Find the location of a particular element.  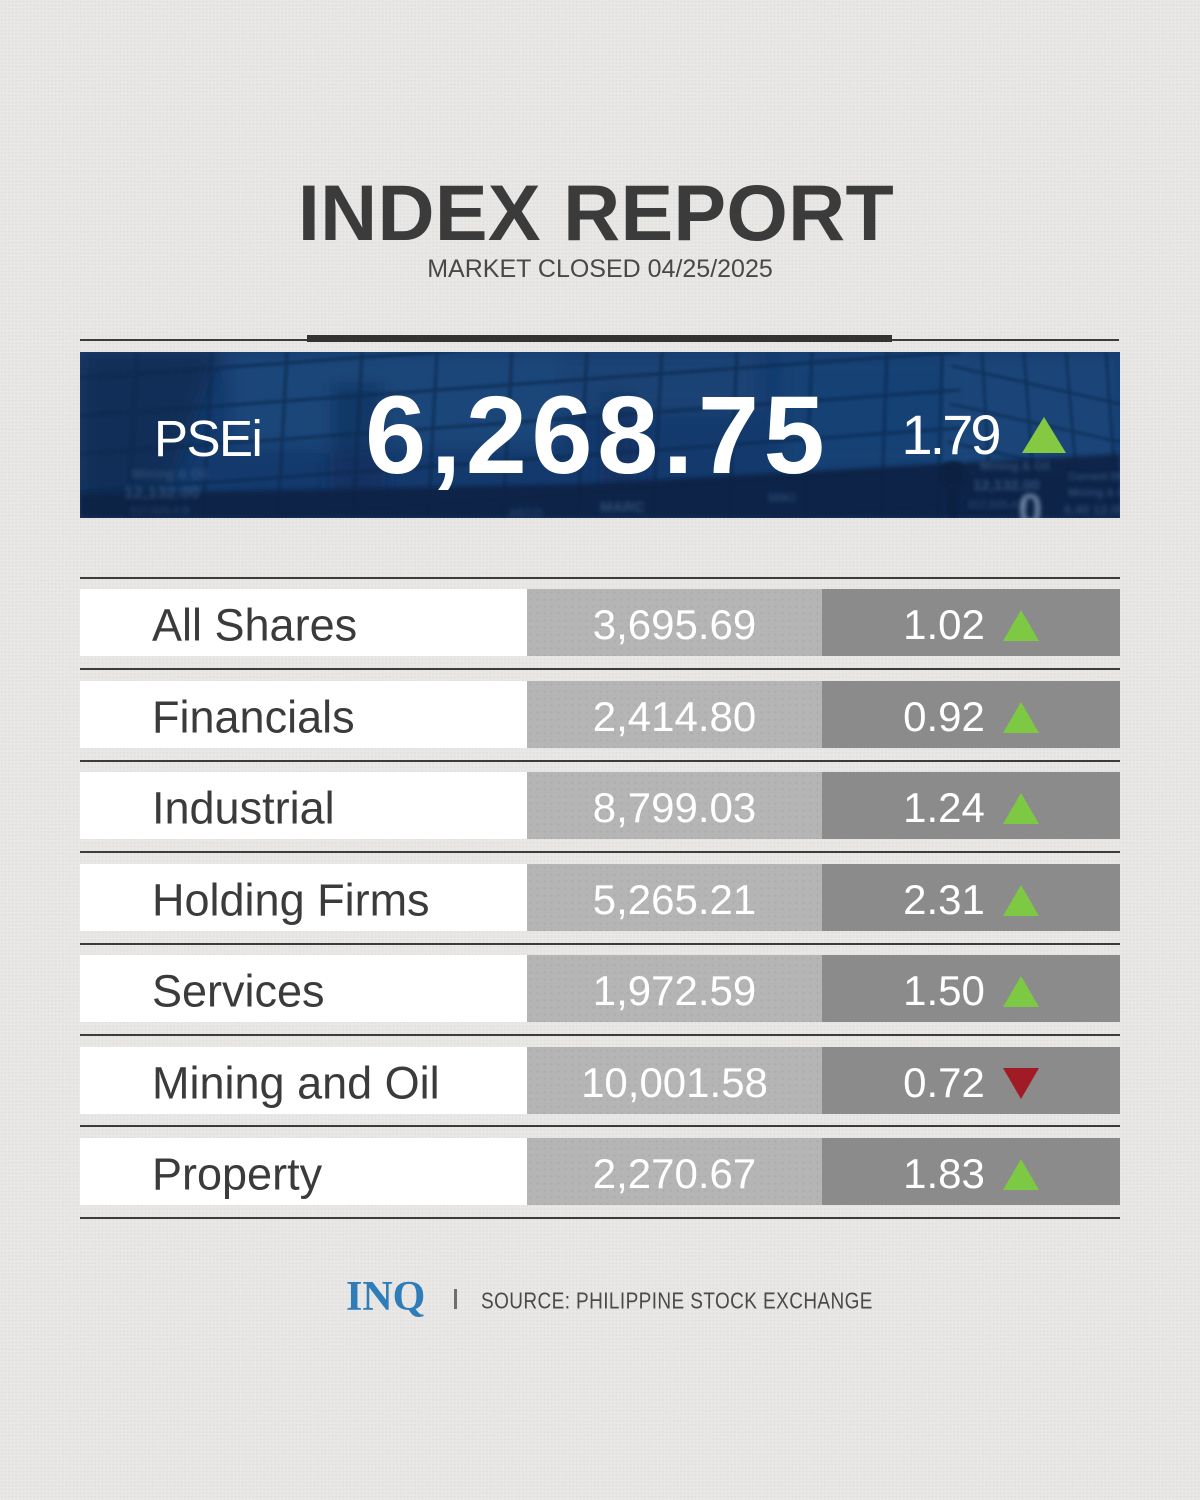

svg-text: Current Disclos is located at coordinates (1094, 477).